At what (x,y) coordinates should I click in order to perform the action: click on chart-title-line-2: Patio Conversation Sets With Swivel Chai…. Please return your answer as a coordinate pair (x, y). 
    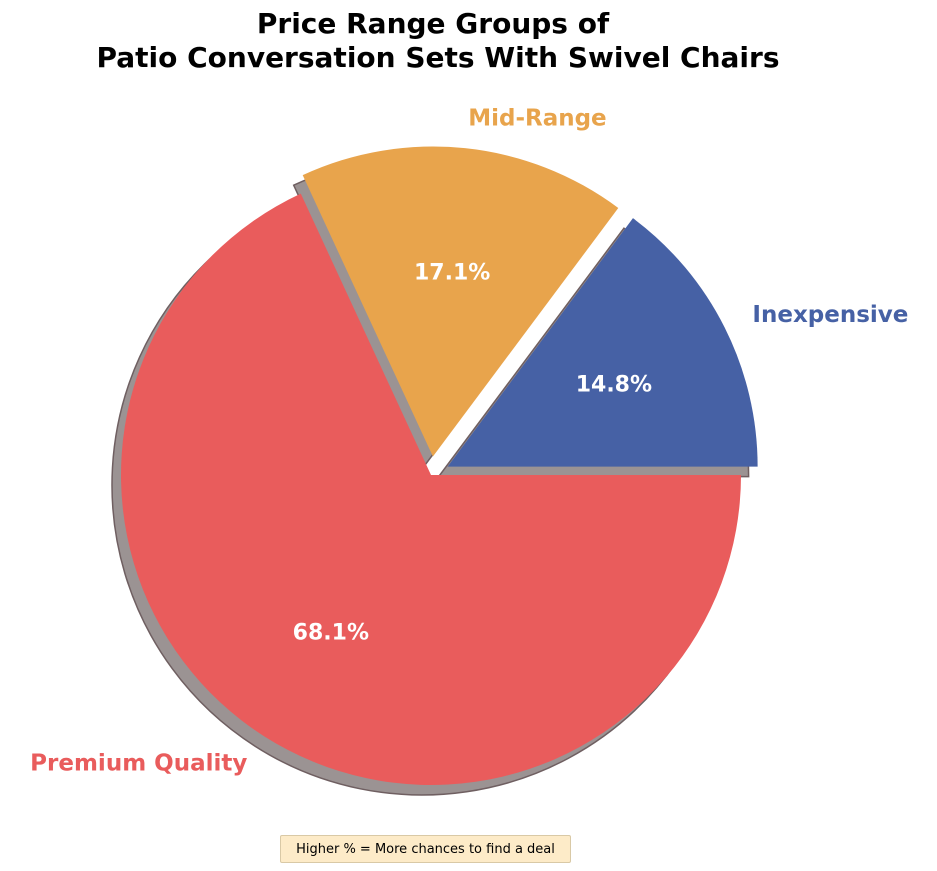
    Looking at the image, I should click on (437, 57).